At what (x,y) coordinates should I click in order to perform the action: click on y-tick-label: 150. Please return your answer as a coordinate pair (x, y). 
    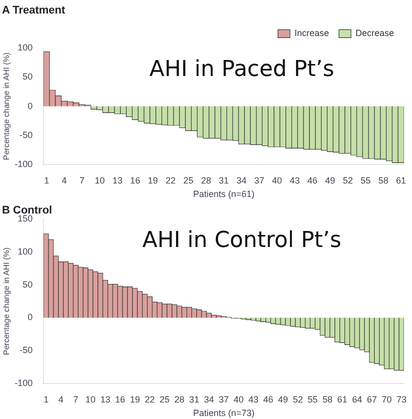
    Looking at the image, I should click on (25, 219).